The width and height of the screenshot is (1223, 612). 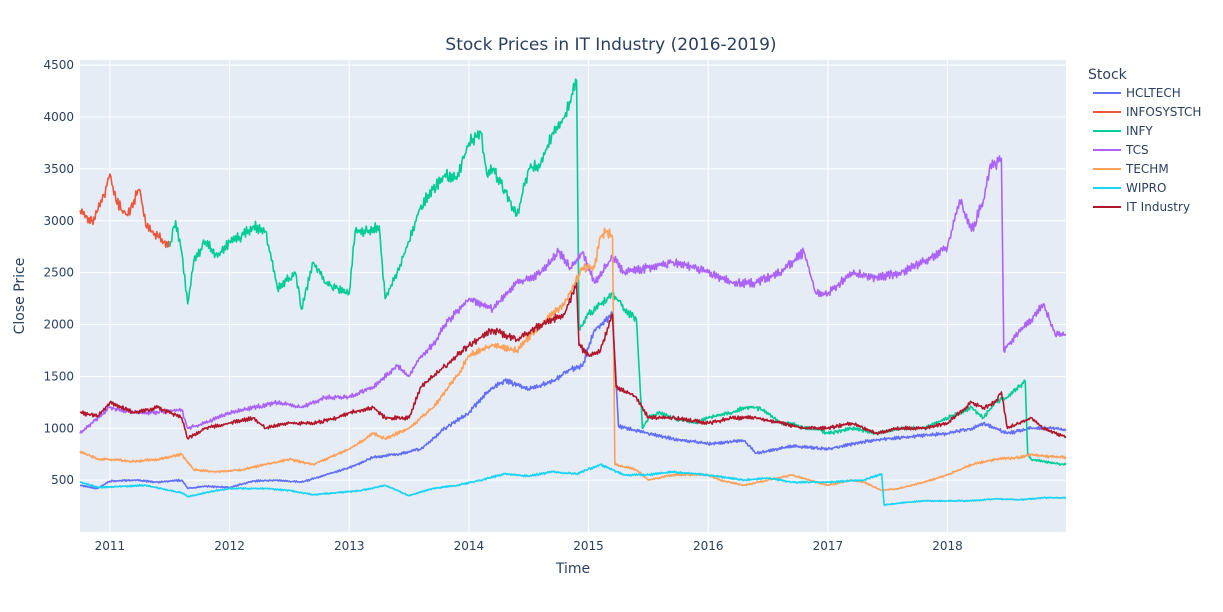 I want to click on legend-item-techm: TECHM, so click(x=1131, y=169).